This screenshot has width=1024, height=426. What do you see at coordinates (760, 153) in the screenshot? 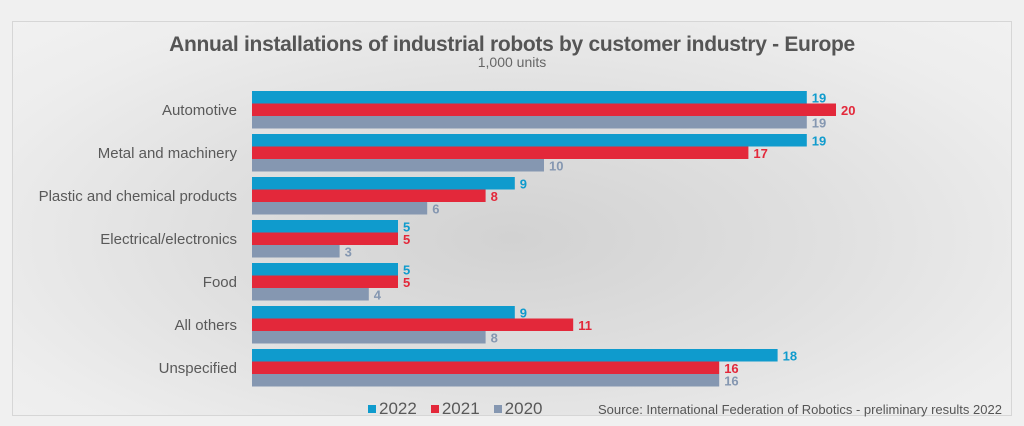
I see `value-label-metal-and-machinery-2021: 17` at bounding box center [760, 153].